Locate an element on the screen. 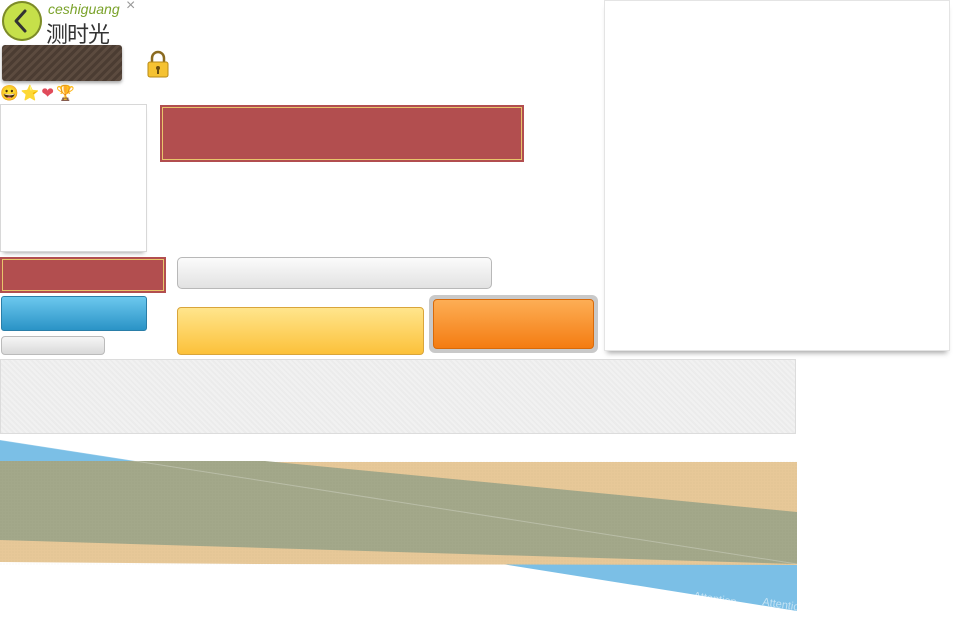  attention-label-2: Attention is located at coordinates (495, 581).